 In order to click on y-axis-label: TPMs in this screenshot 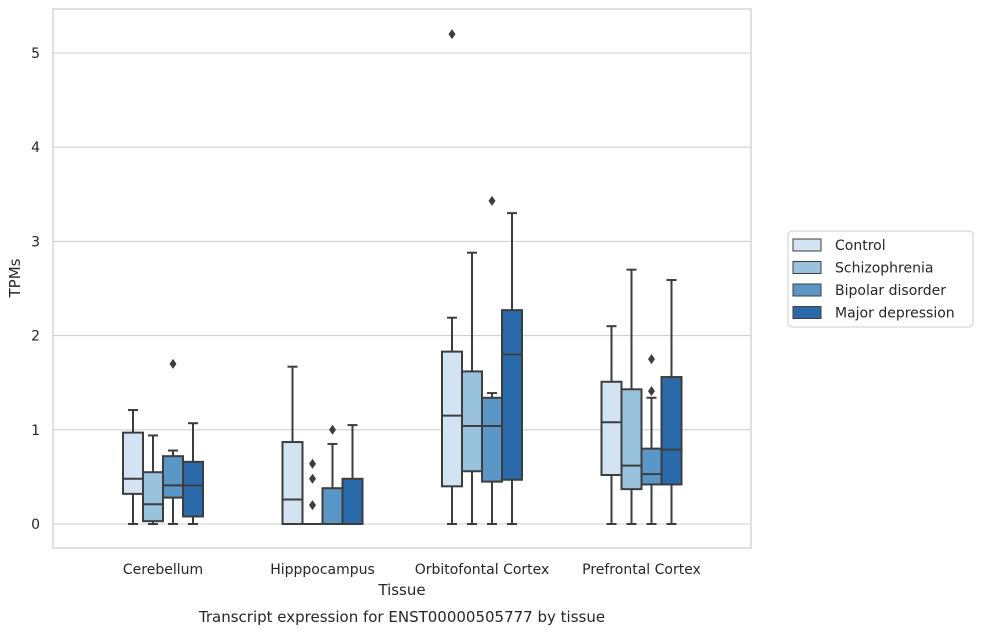, I will do `click(15, 278)`.